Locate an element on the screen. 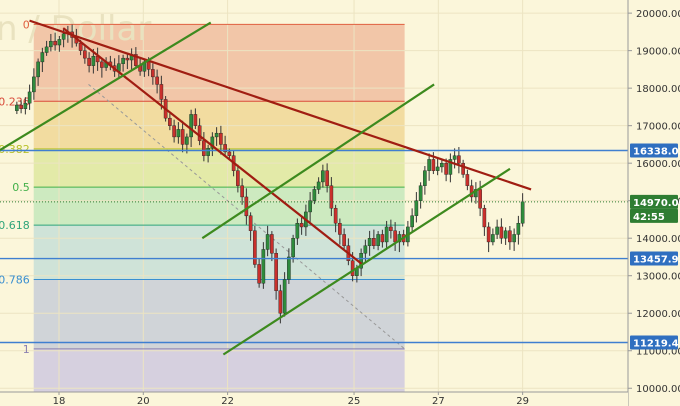 This screenshot has height=406, width=680. price-badge-label: 14970.00 is located at coordinates (656, 203).